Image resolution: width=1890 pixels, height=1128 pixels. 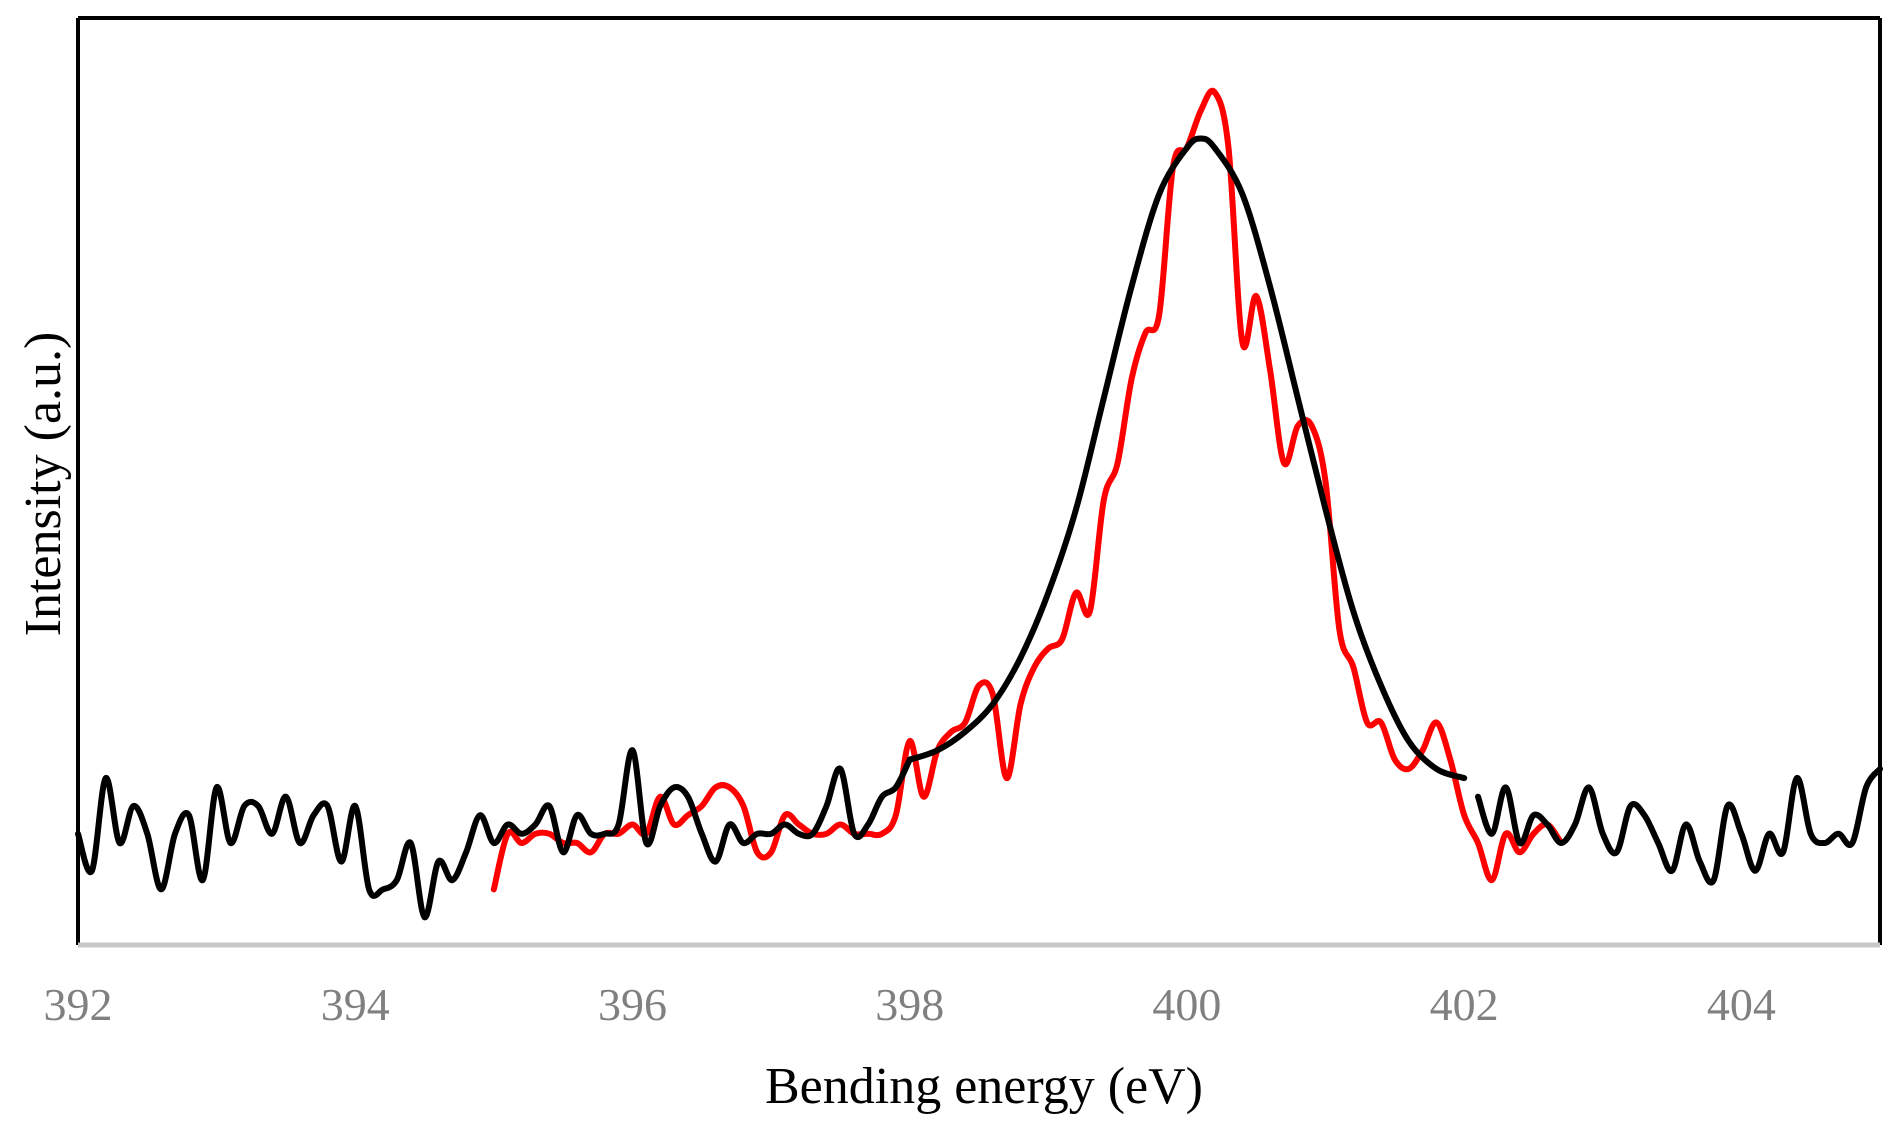 What do you see at coordinates (1464, 1004) in the screenshot?
I see `x-tick-label: 402` at bounding box center [1464, 1004].